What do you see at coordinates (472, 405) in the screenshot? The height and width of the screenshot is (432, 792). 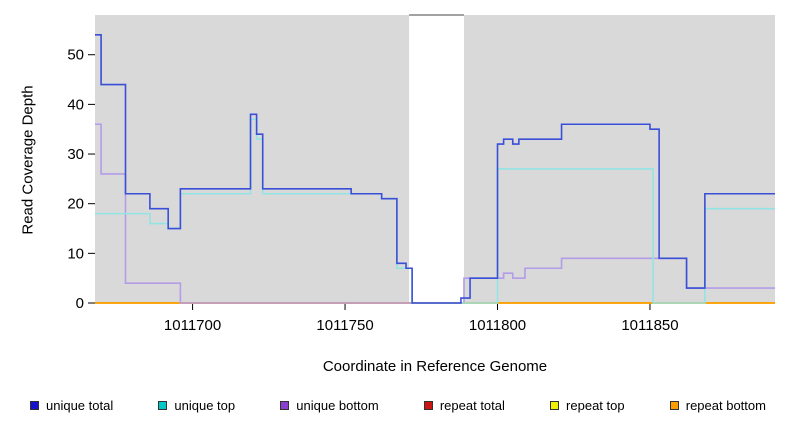 I see `legend-label: repeat total` at bounding box center [472, 405].